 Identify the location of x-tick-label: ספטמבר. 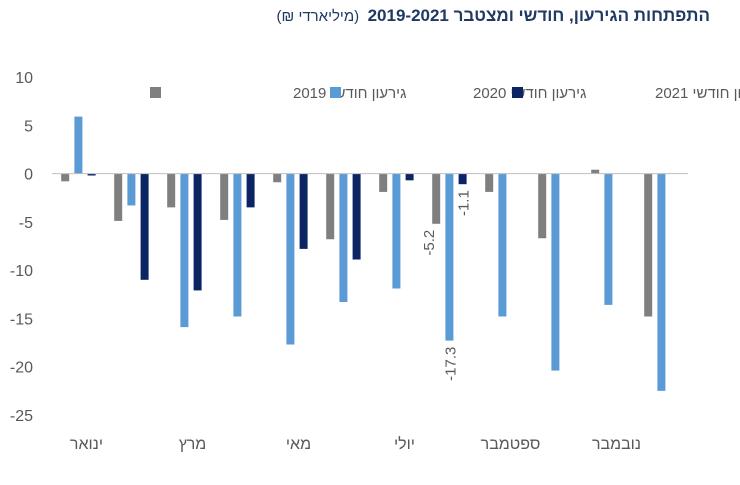
(511, 444).